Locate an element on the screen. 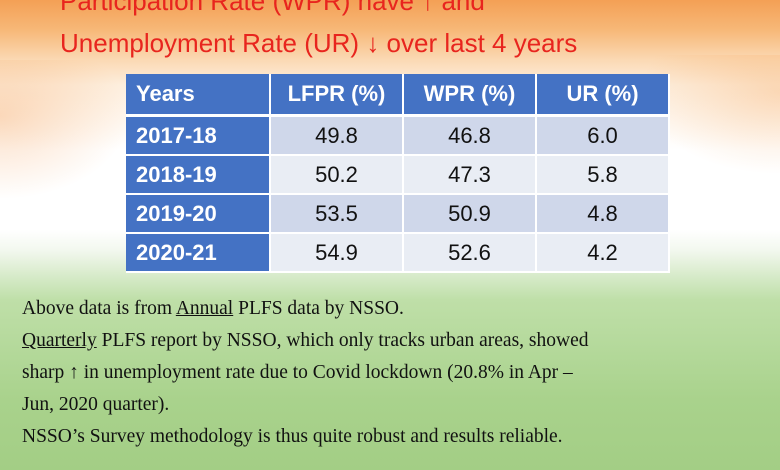  row-lfpr: 49.8 is located at coordinates (337, 135).